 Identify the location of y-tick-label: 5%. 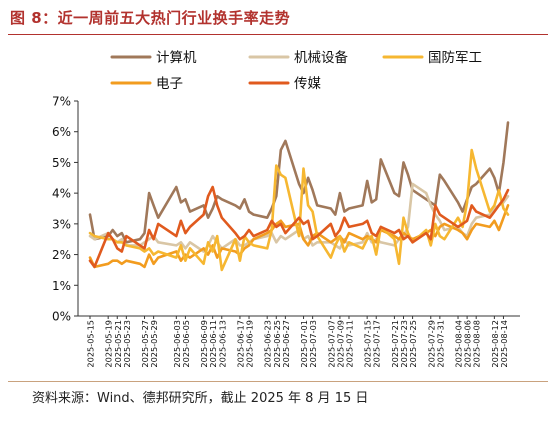
(61, 163).